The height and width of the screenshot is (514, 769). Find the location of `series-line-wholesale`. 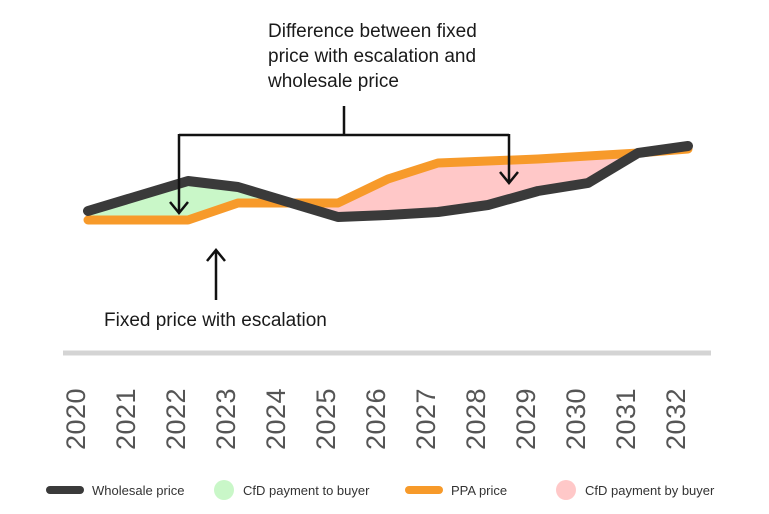

series-line-wholesale is located at coordinates (388, 181).